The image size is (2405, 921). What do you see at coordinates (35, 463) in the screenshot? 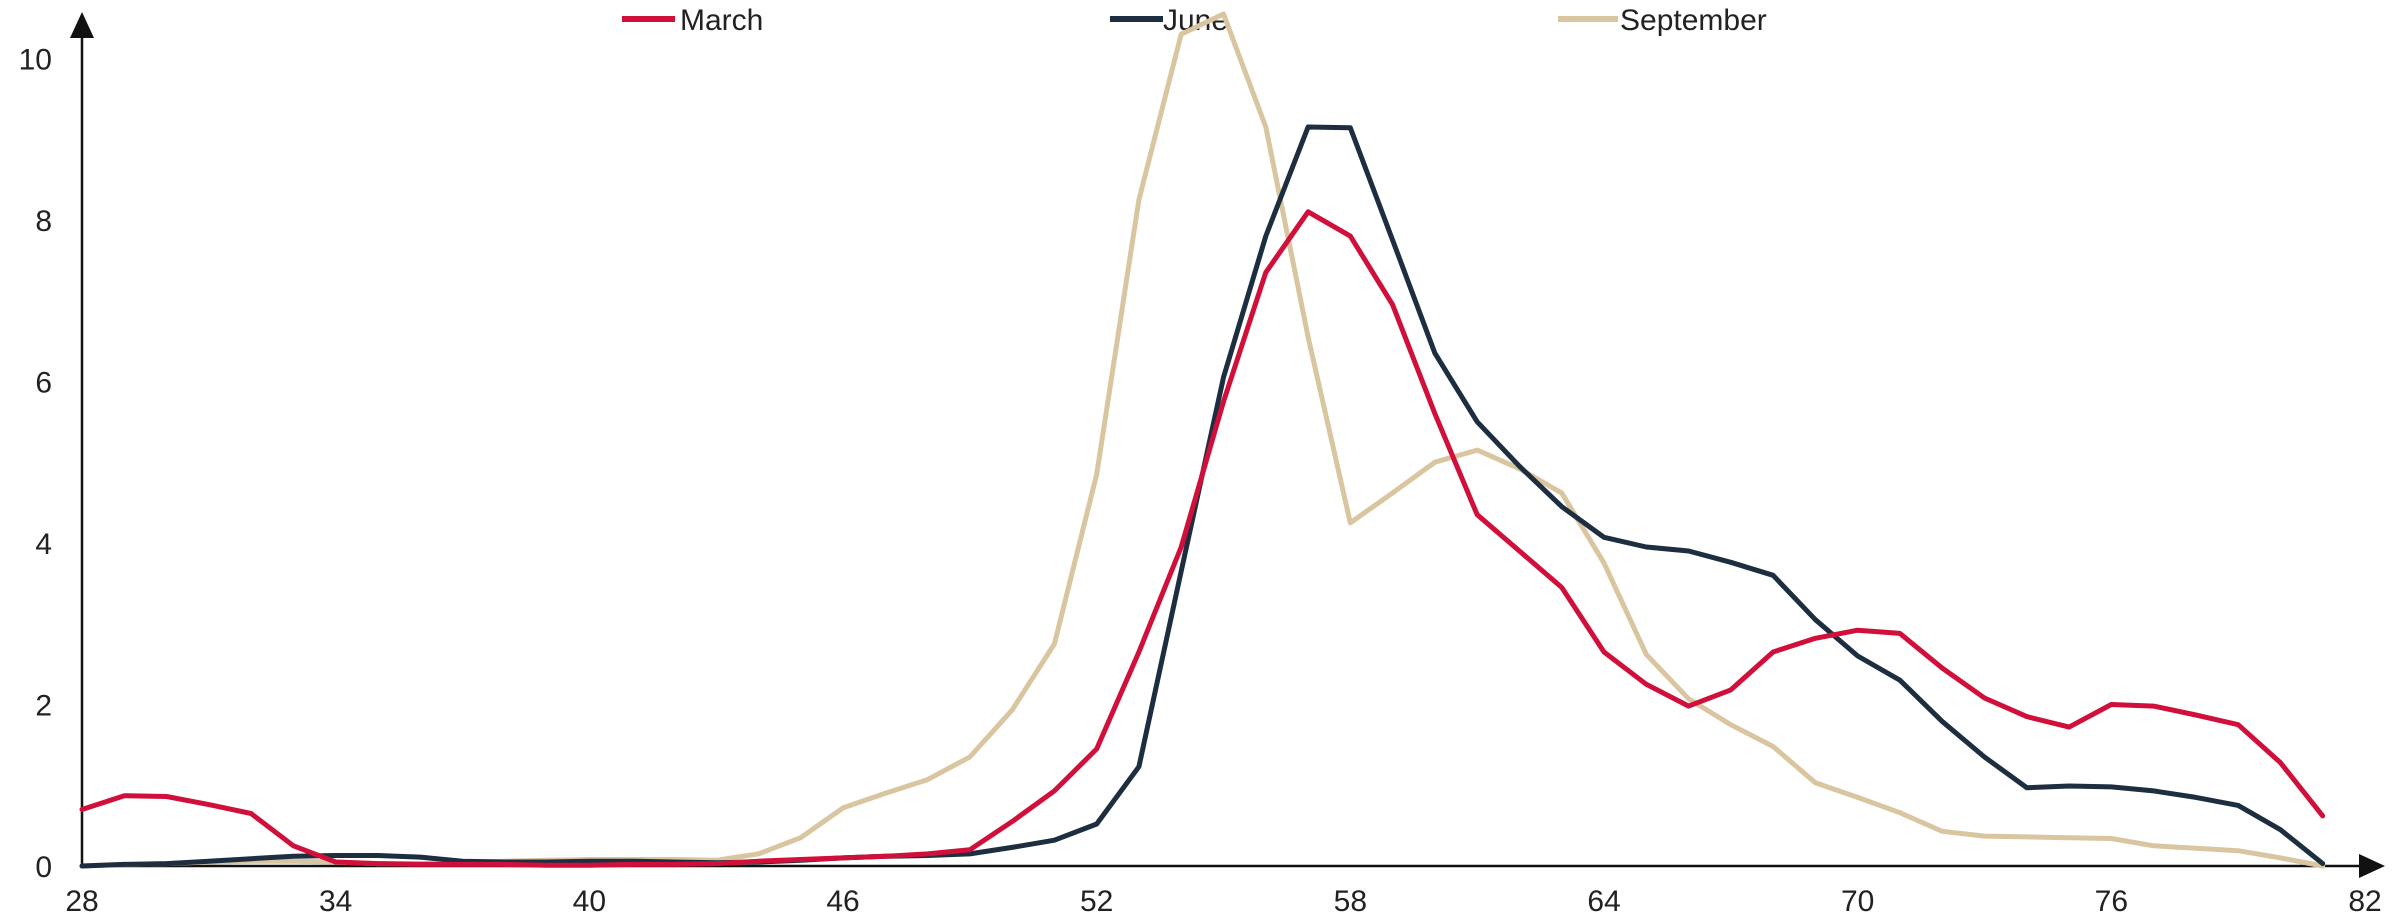
I see `y-tick-labels: 0 2 4 6 8 10` at bounding box center [35, 463].